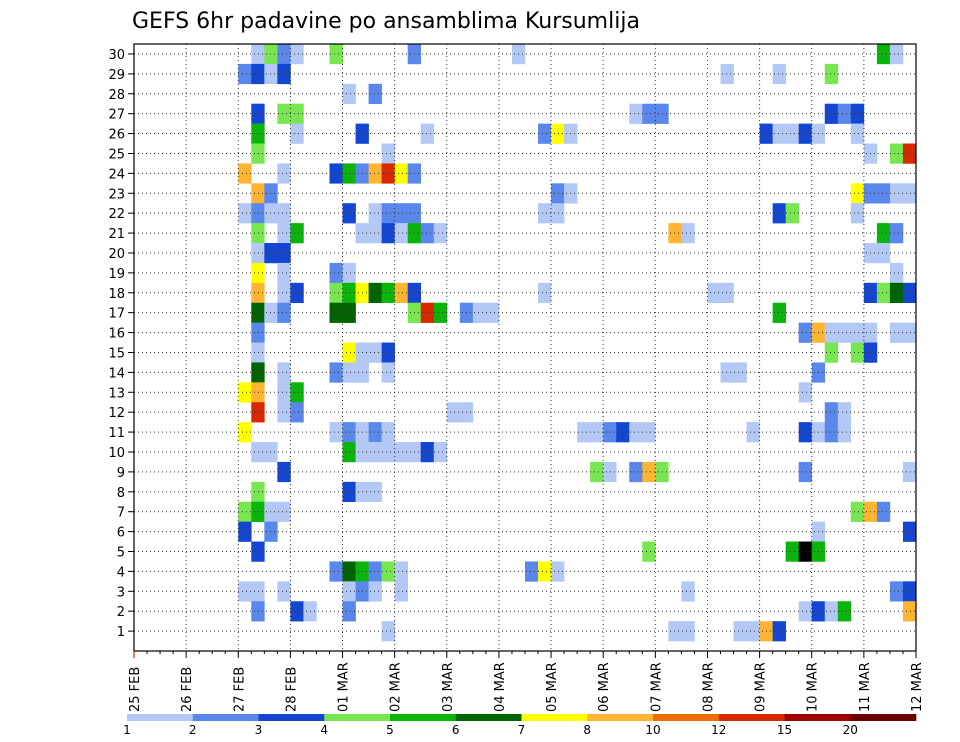 This screenshot has width=960, height=742. What do you see at coordinates (259, 730) in the screenshot?
I see `colorbar-label: 3` at bounding box center [259, 730].